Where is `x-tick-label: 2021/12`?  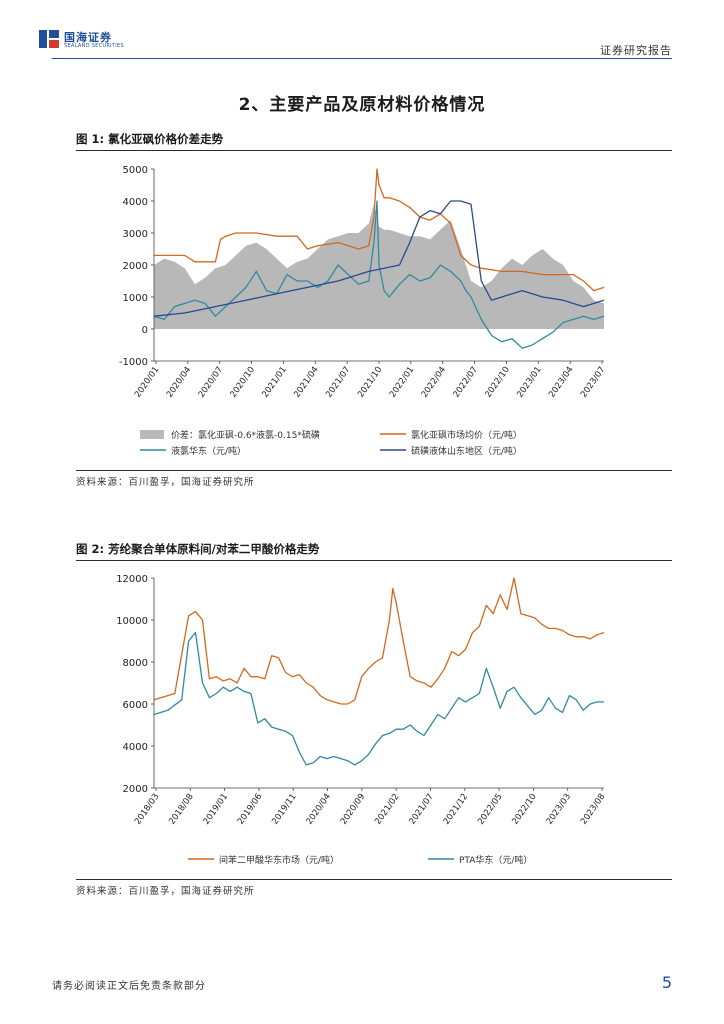 x-tick-label: 2021/12 is located at coordinates (456, 809).